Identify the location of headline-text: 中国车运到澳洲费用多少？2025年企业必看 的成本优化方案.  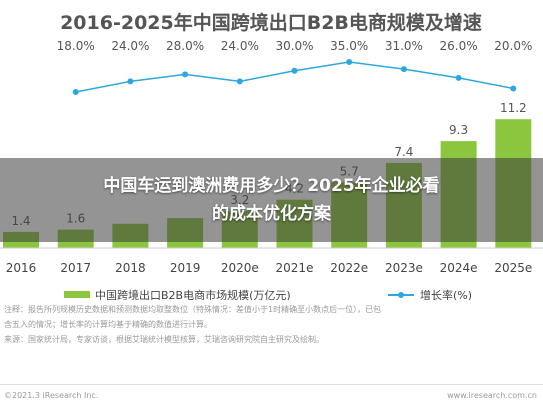
(271, 200).